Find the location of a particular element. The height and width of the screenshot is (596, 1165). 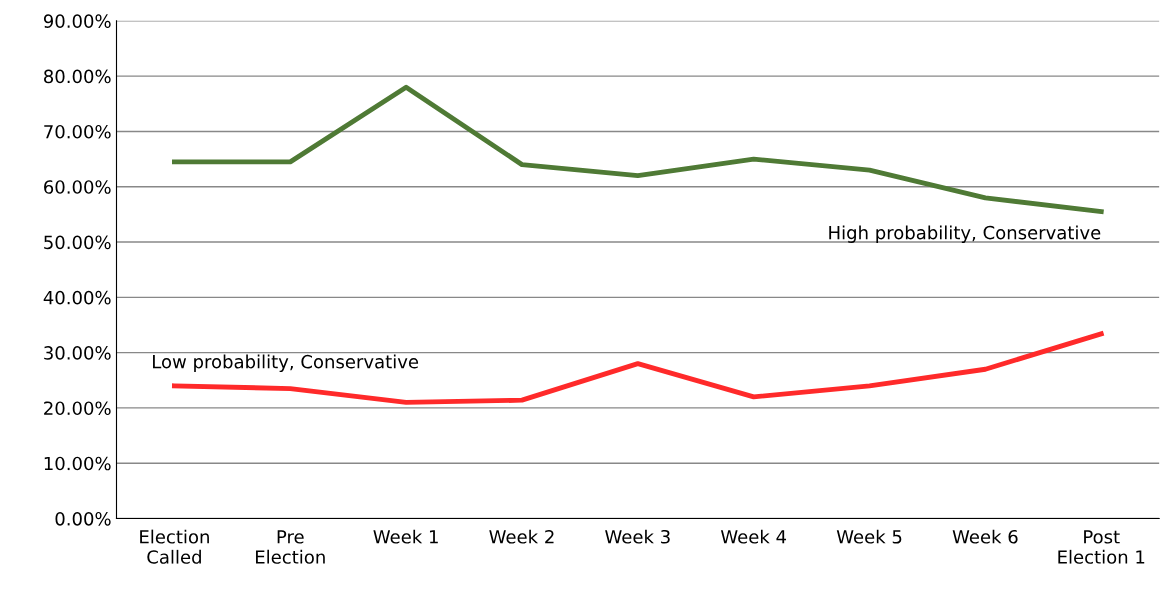

y-tick-label: 10.00% is located at coordinates (77, 463).